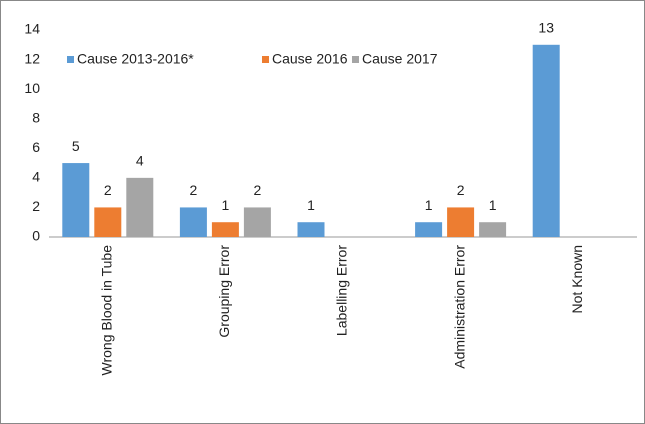  Describe the element at coordinates (400, 59) in the screenshot. I see `legend-label: Cause 2017` at that location.